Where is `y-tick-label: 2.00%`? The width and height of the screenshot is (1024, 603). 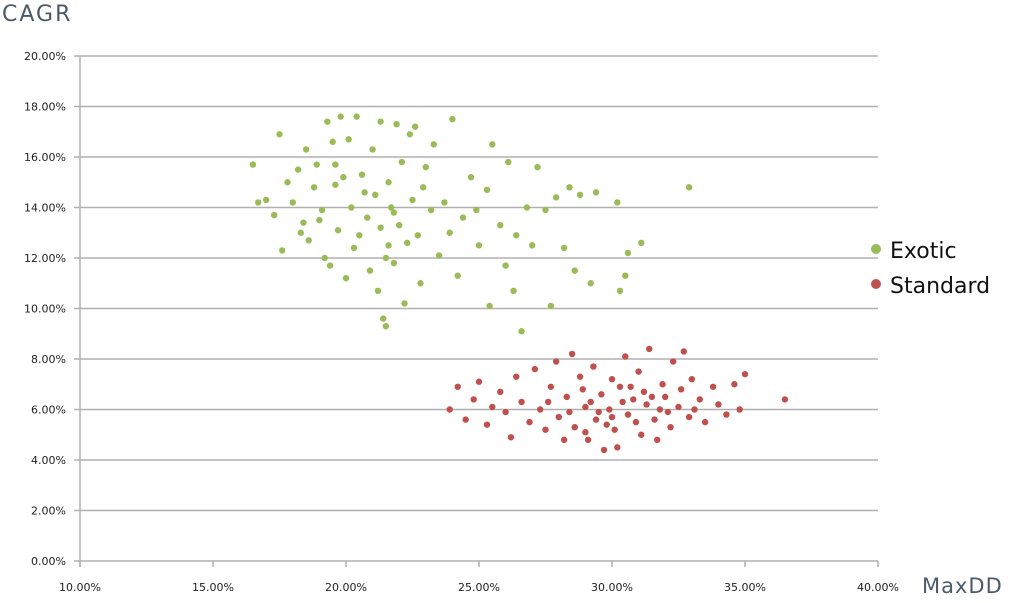
y-tick-label: 2.00% is located at coordinates (48, 511).